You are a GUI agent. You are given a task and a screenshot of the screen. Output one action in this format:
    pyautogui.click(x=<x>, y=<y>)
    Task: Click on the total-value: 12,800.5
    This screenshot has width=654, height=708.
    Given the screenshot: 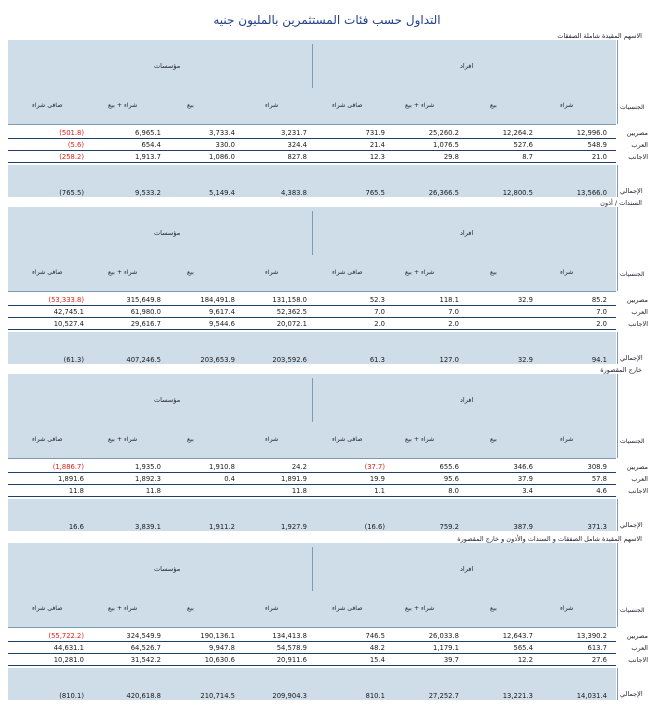 What is the action you would take?
    pyautogui.click(x=517, y=193)
    